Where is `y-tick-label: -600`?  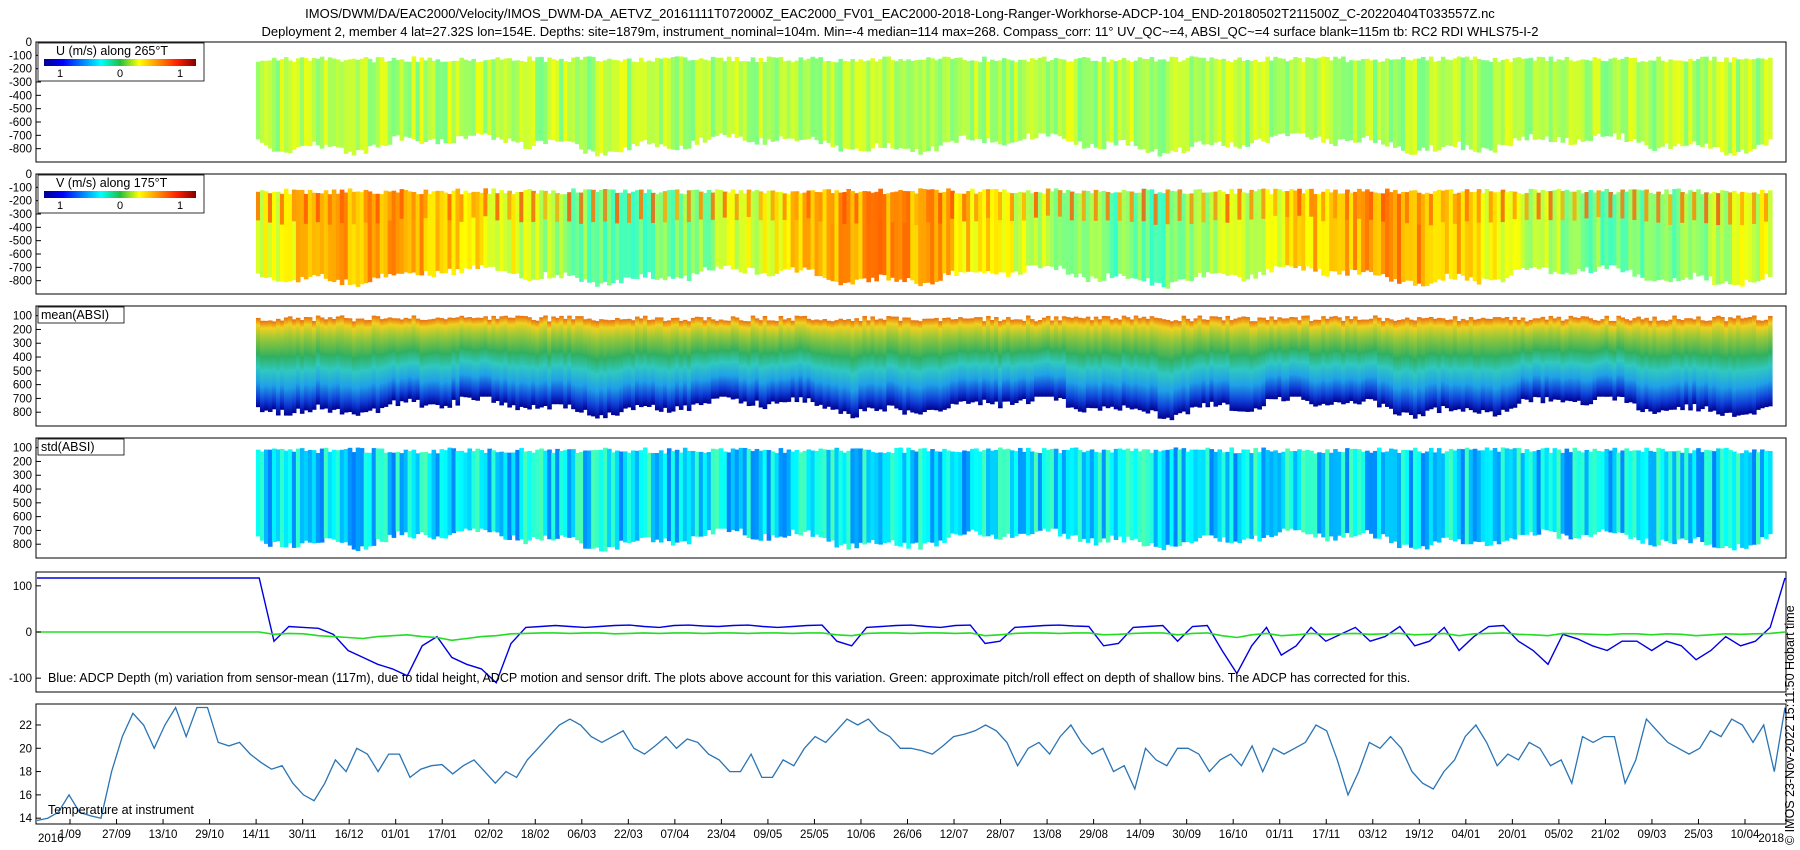 y-tick-label: -600 is located at coordinates (20, 123).